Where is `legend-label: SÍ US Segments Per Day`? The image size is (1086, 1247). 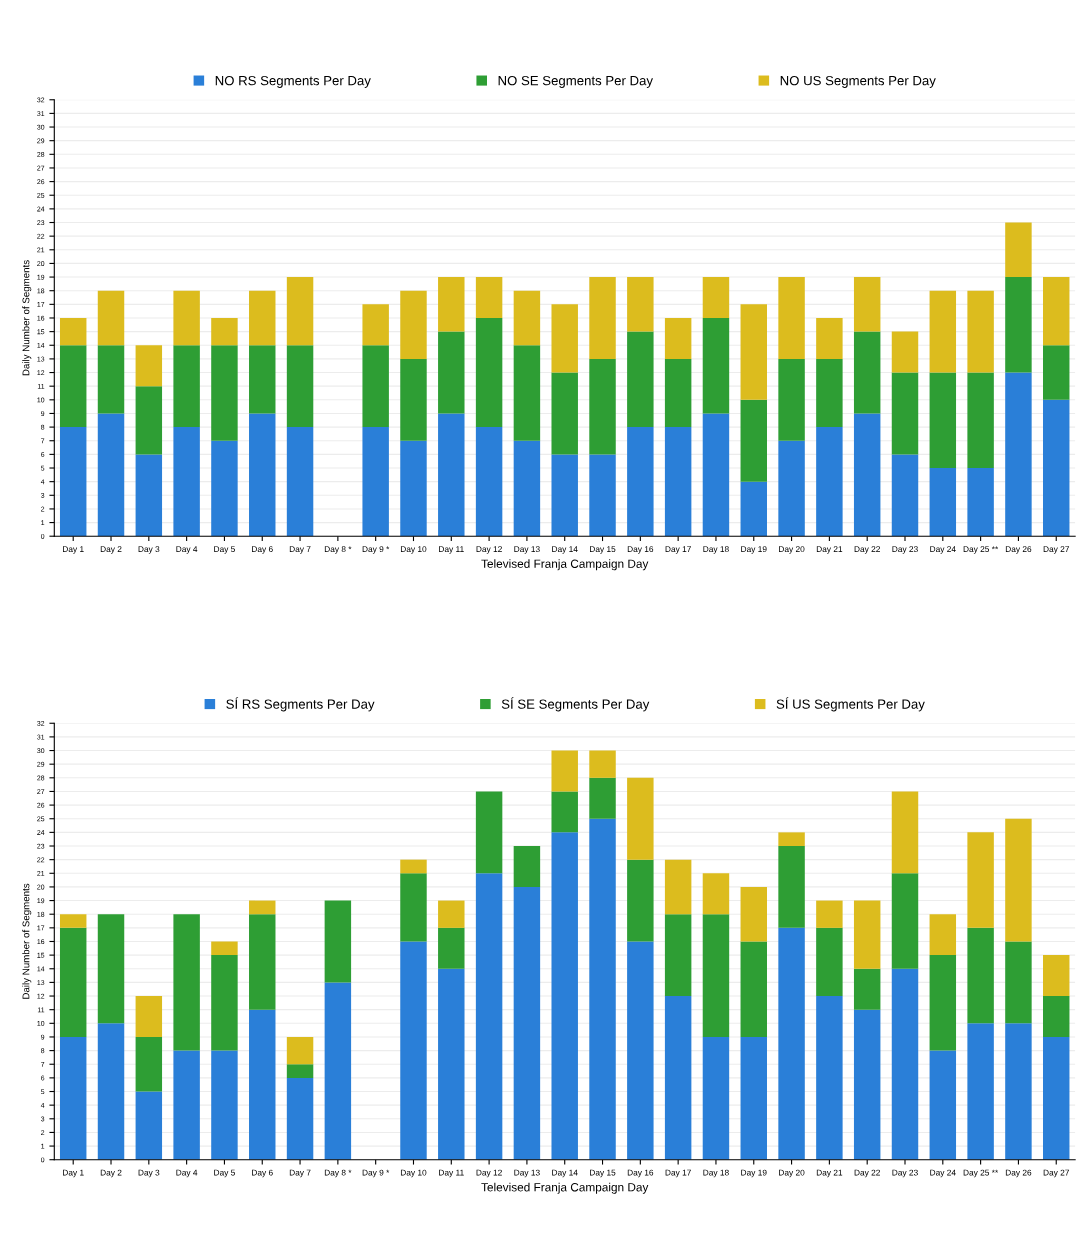
legend-label: SÍ US Segments Per Day is located at coordinates (850, 704).